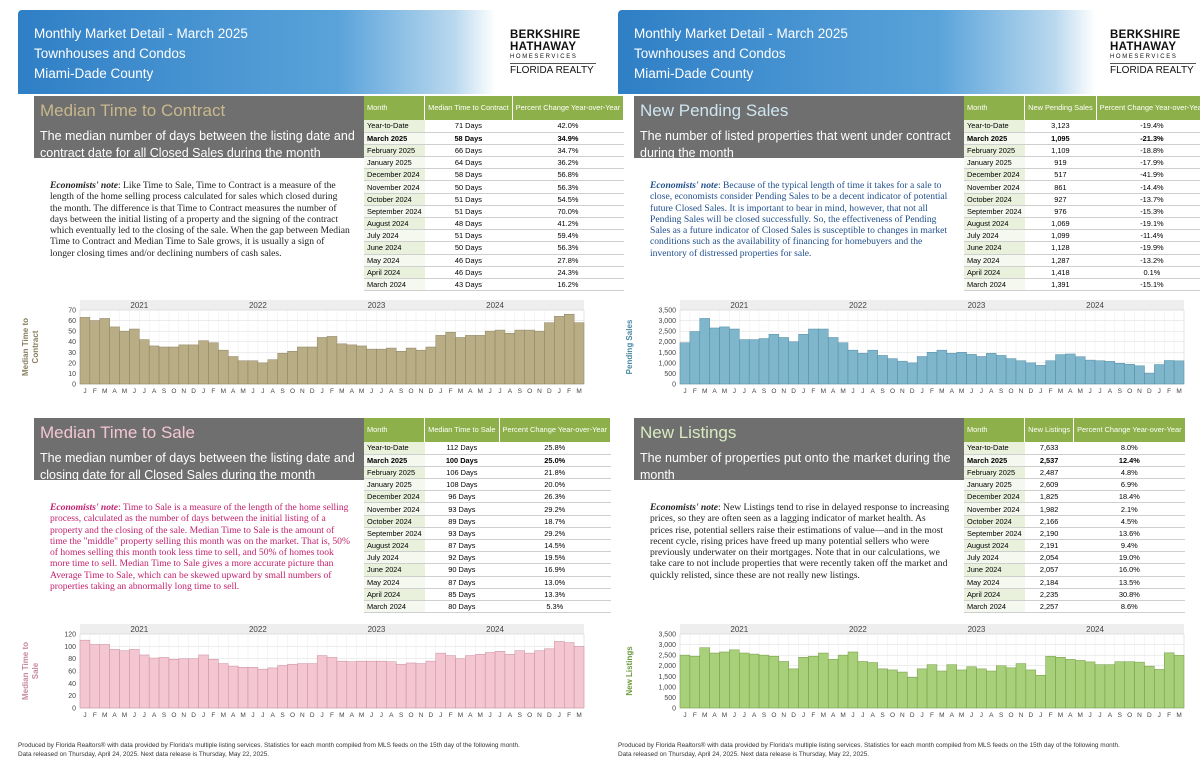  What do you see at coordinates (714, 110) in the screenshot?
I see `section-title: New Pending Sales` at bounding box center [714, 110].